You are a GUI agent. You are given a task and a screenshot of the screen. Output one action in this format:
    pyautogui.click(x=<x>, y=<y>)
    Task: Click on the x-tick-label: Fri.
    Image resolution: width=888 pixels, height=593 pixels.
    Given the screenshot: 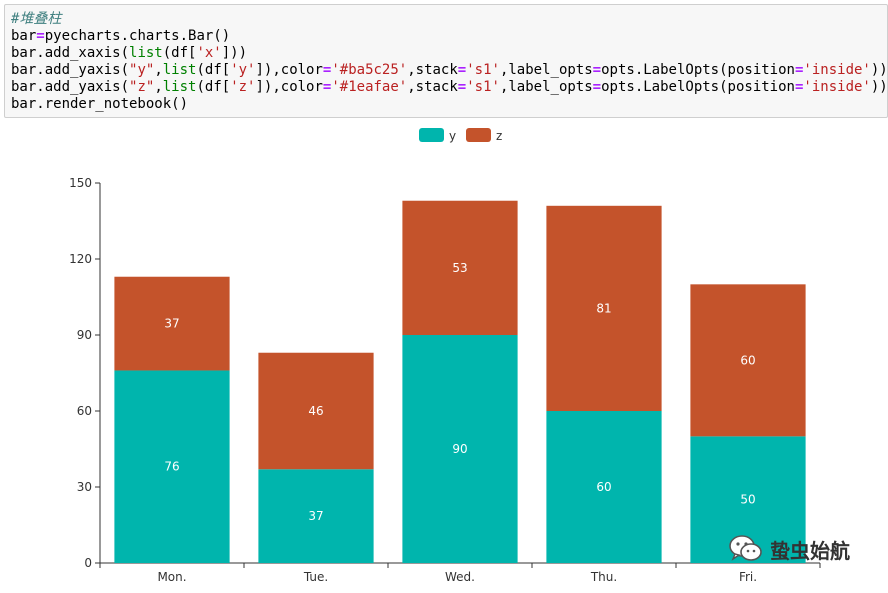 What is the action you would take?
    pyautogui.click(x=748, y=577)
    